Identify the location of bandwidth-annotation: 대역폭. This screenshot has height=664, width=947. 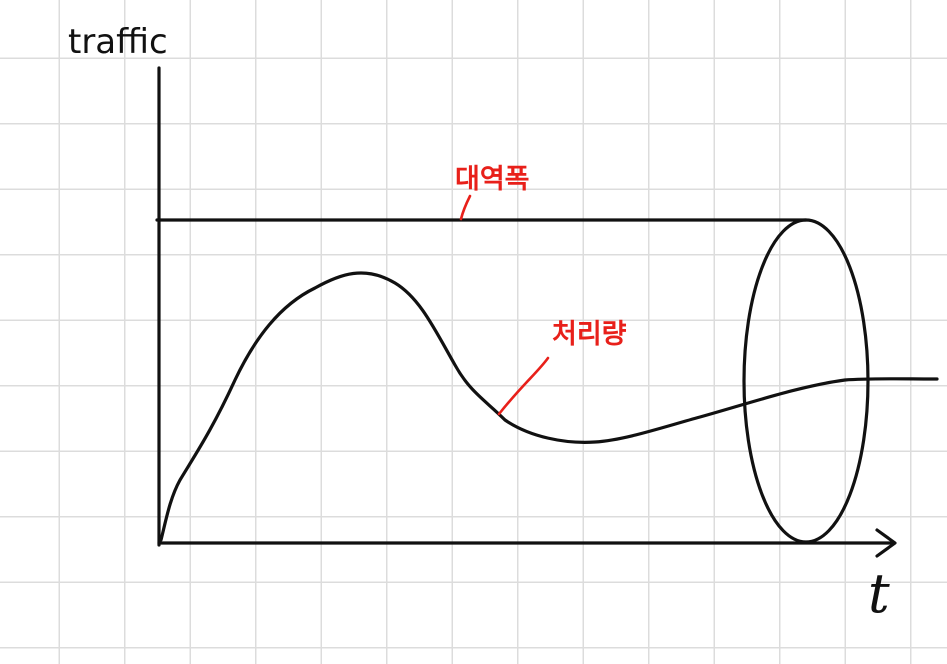
(492, 179).